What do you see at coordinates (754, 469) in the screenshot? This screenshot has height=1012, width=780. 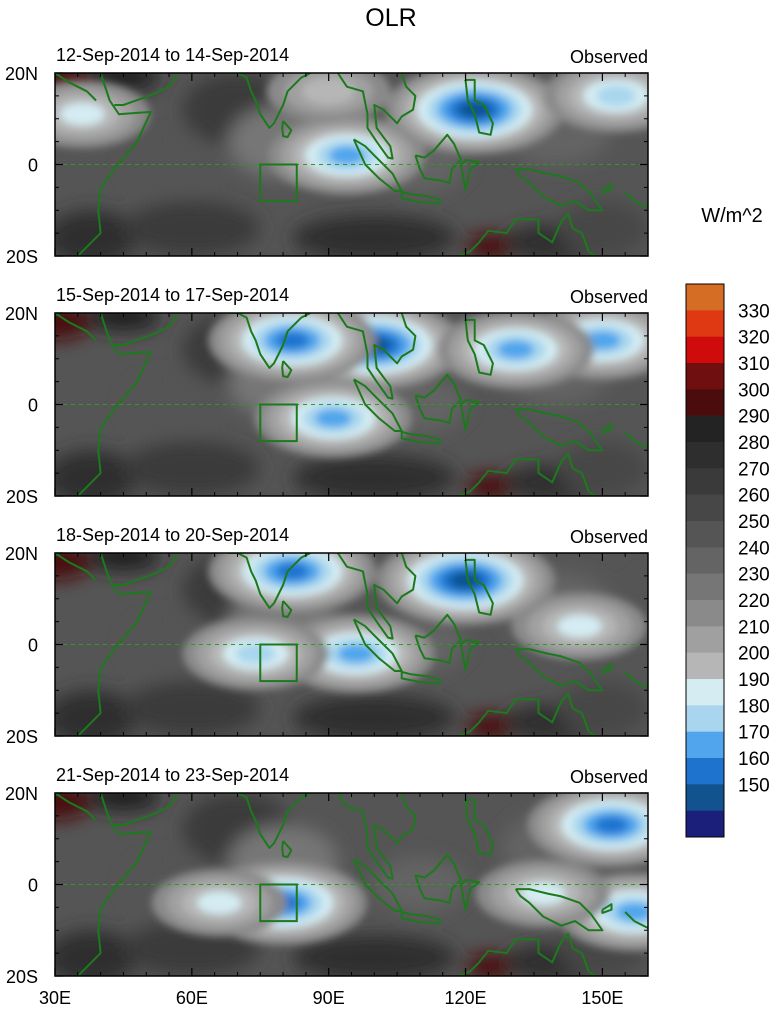 I see `colorbar-tick-label: 270` at bounding box center [754, 469].